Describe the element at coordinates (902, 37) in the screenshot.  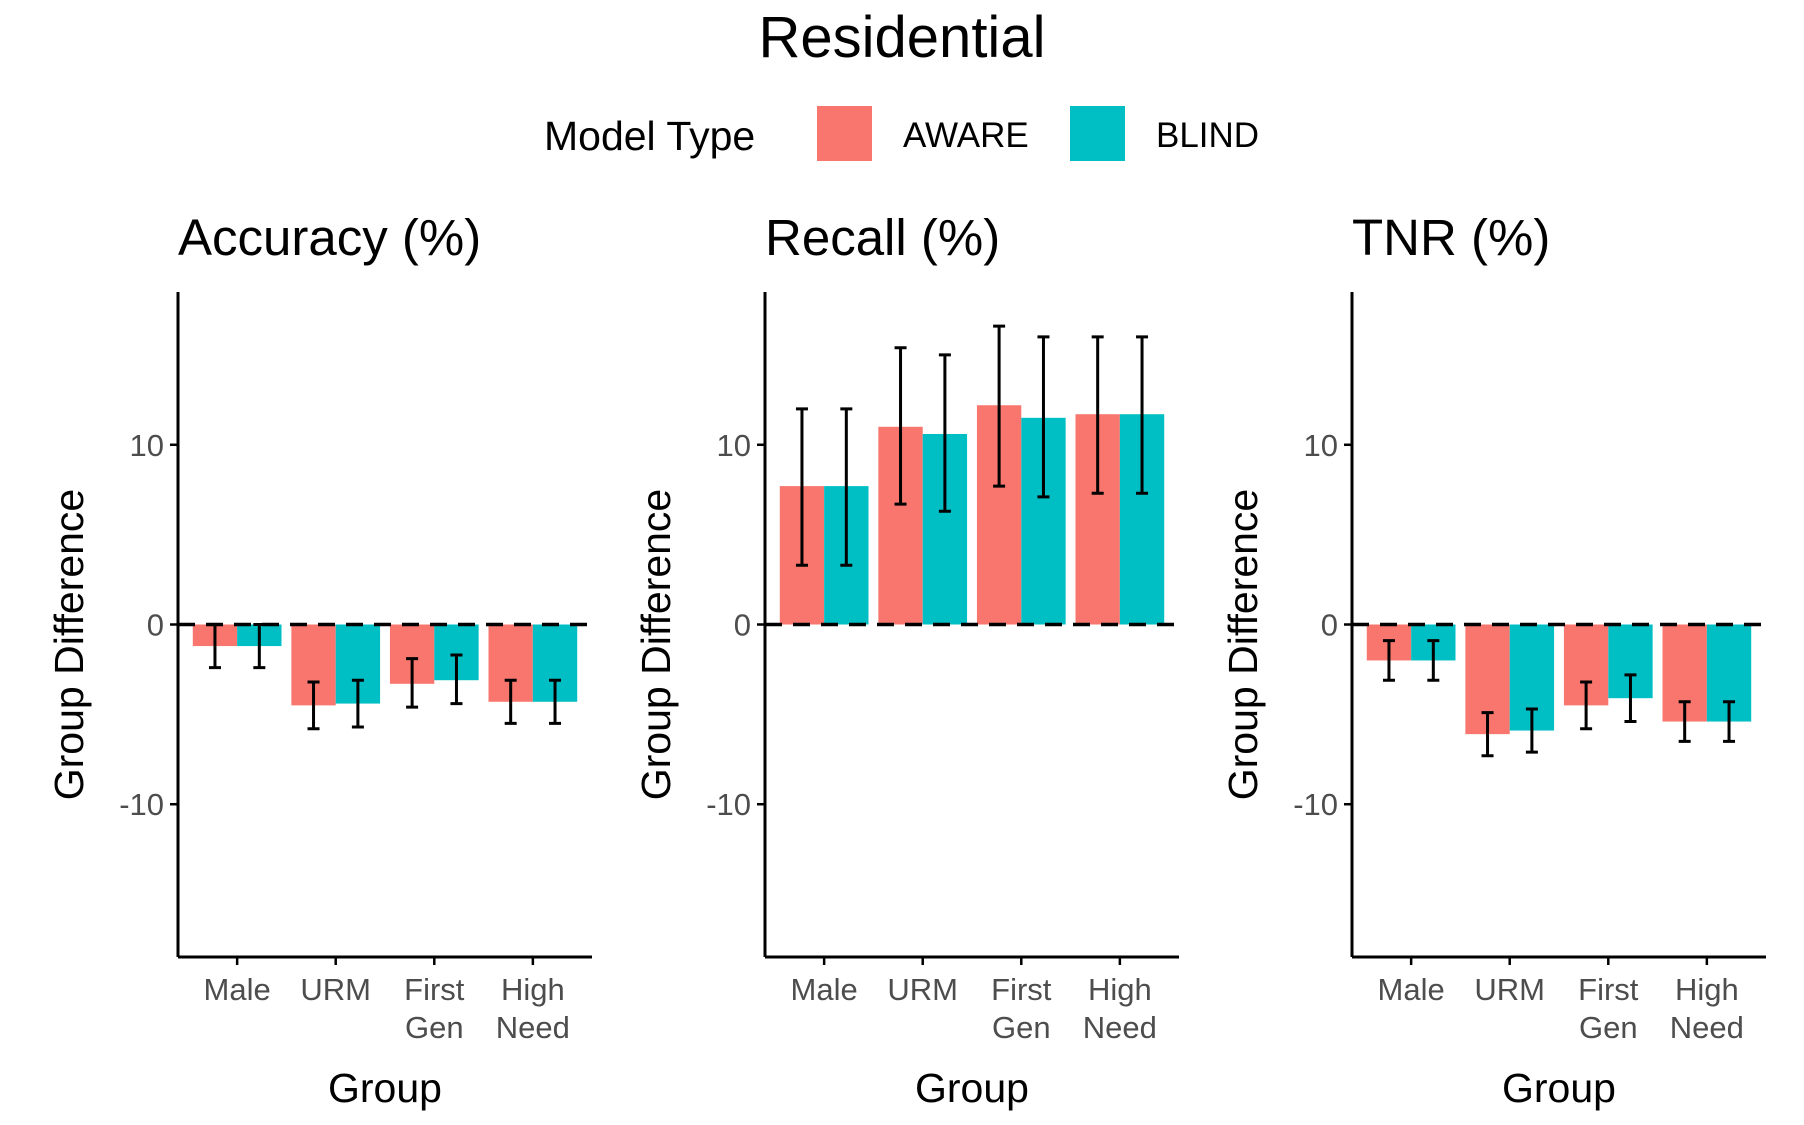
I see `chart-title: Residential` at that location.